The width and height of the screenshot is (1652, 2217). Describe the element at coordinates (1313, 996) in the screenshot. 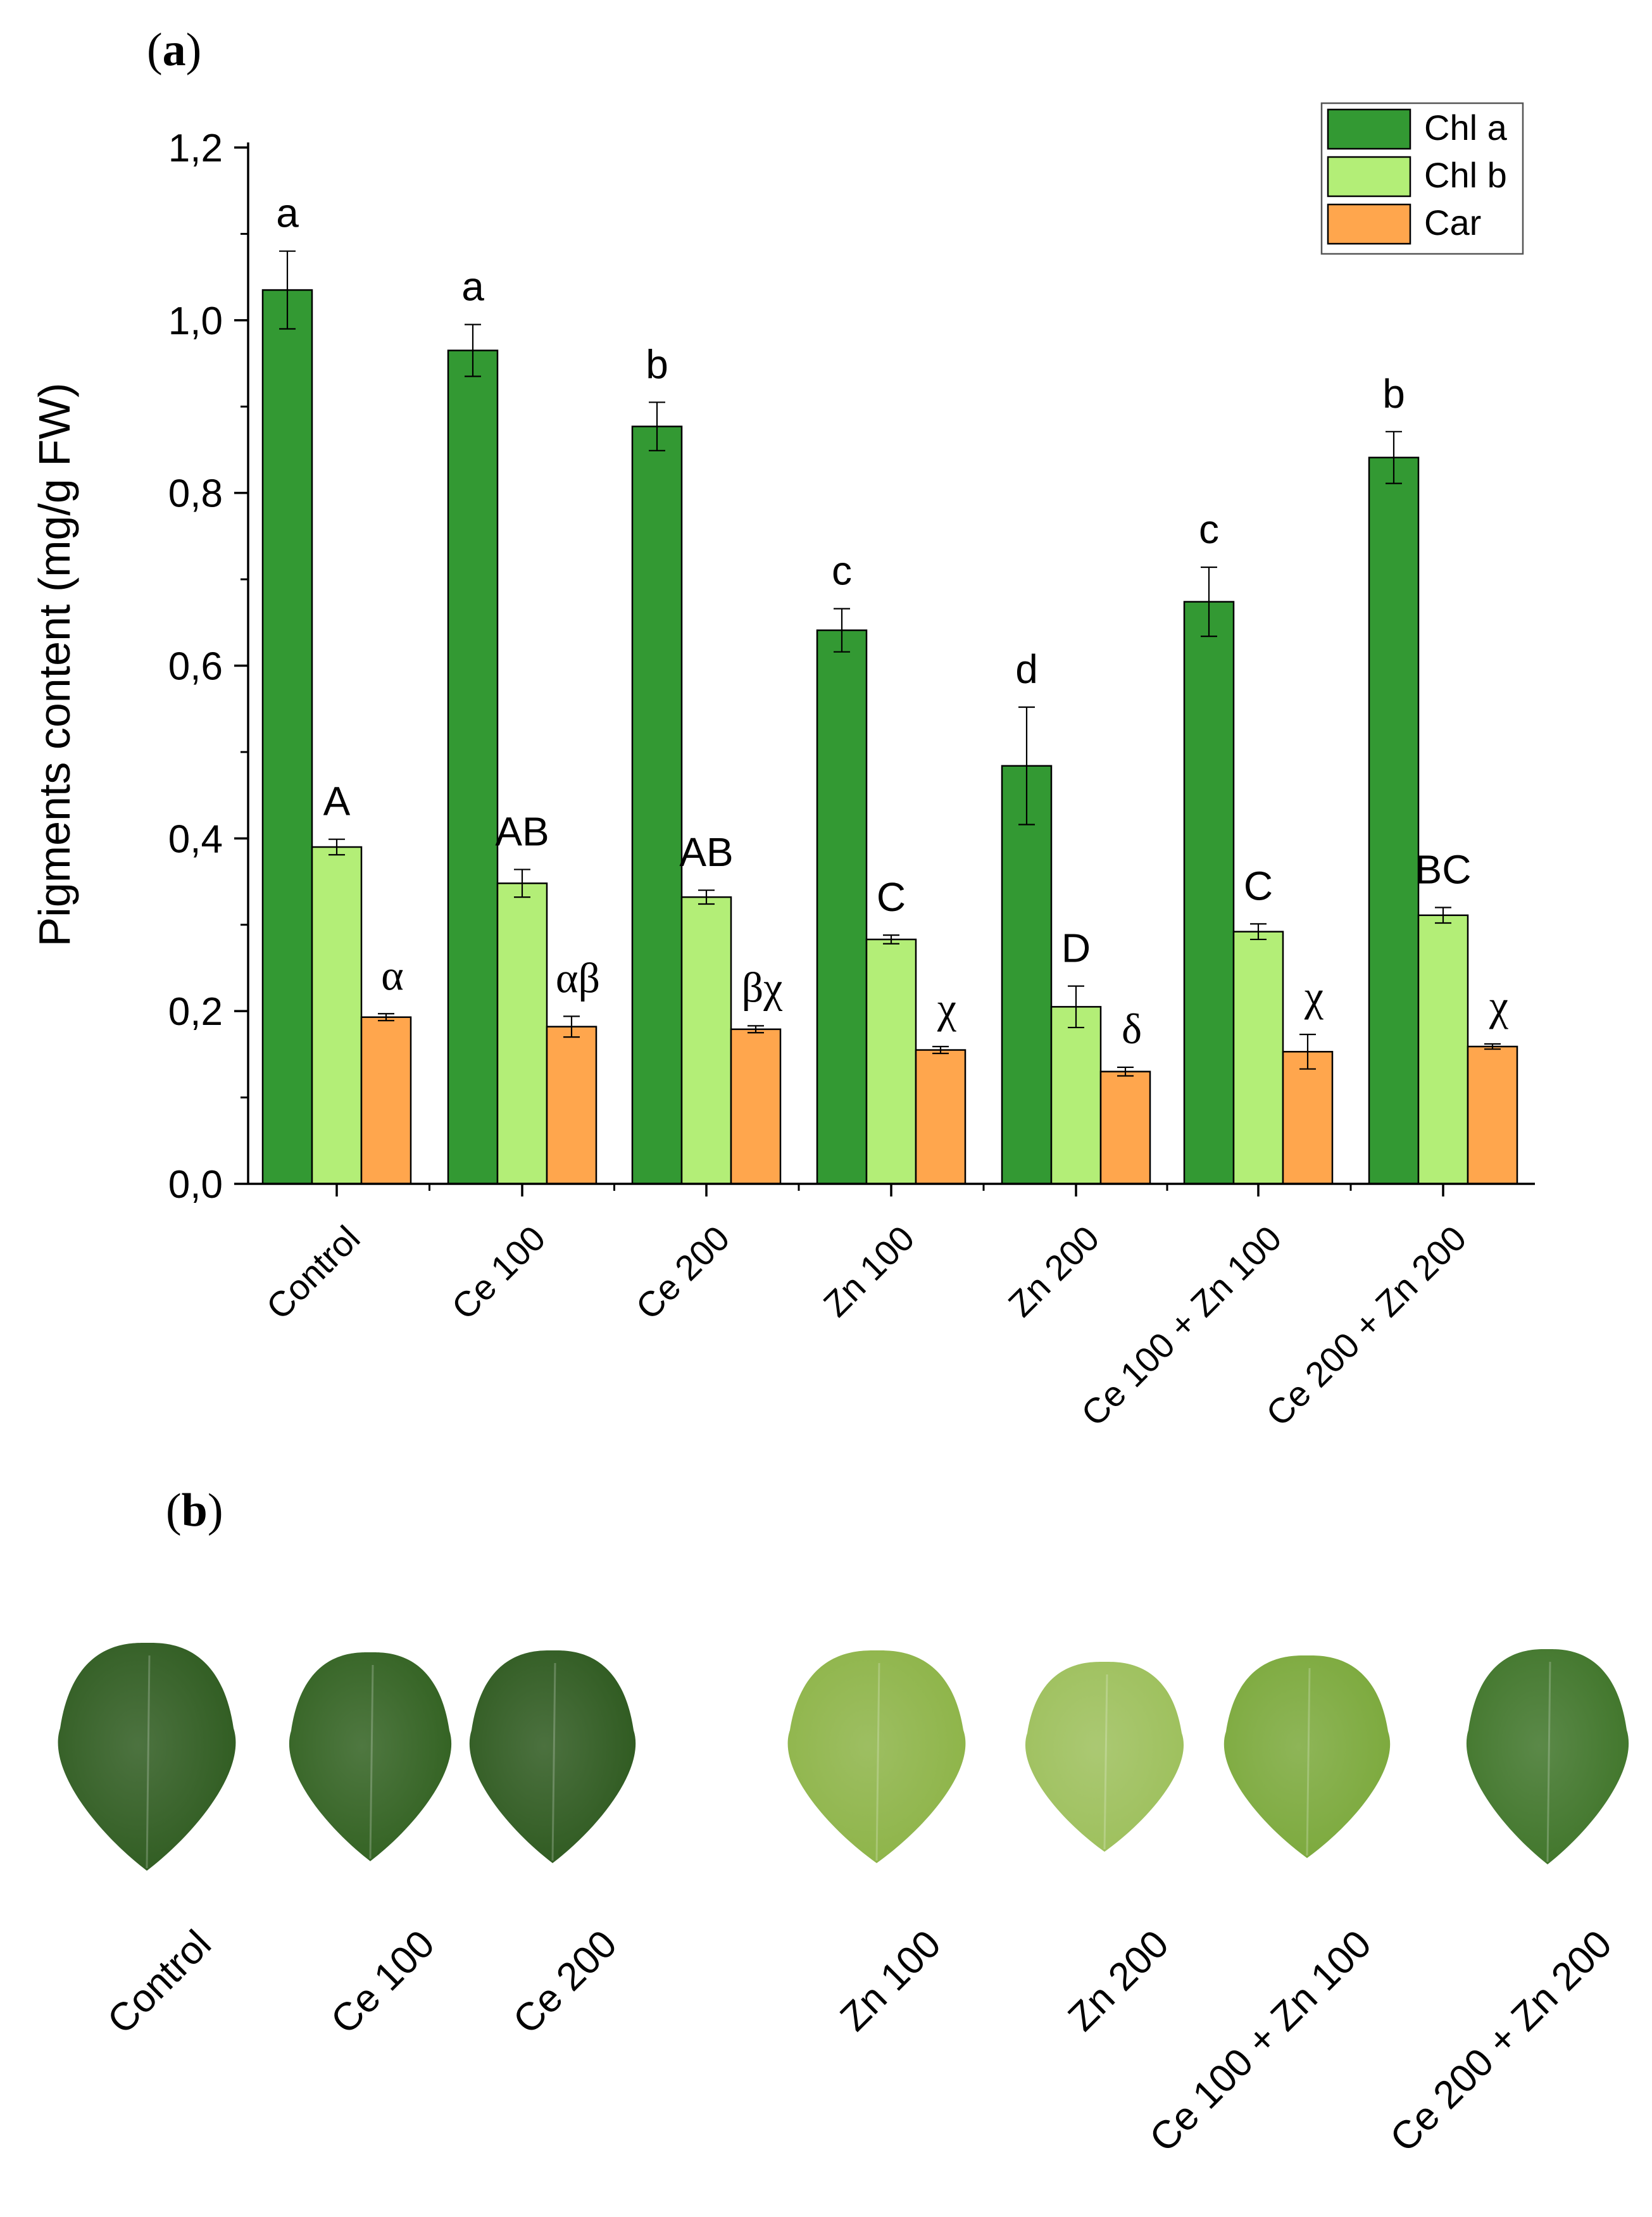

I see `sig-label-2-5: χ` at that location.